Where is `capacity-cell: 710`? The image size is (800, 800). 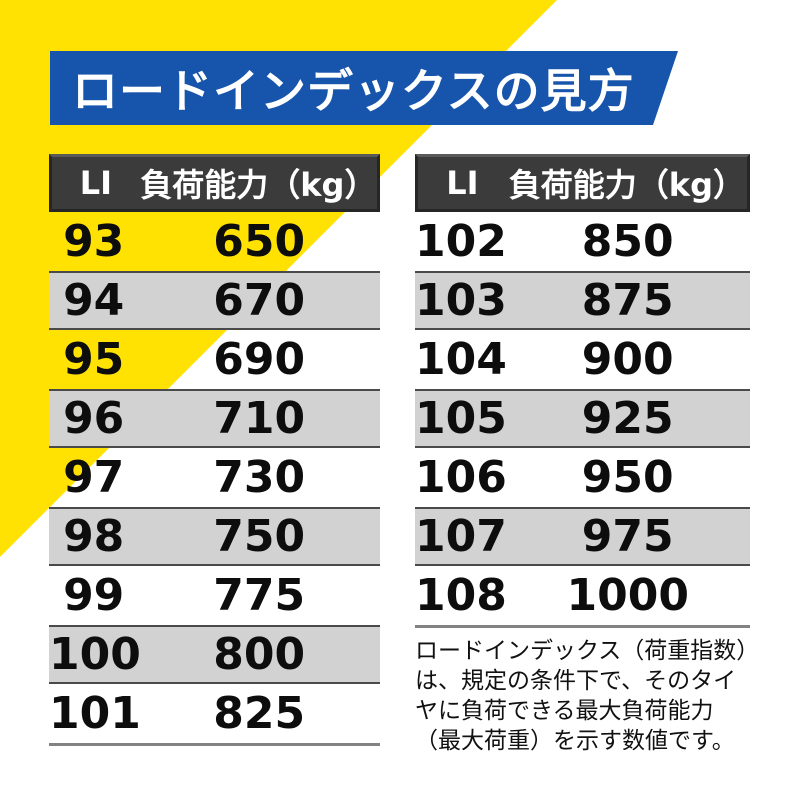 capacity-cell: 710 is located at coordinates (259, 418).